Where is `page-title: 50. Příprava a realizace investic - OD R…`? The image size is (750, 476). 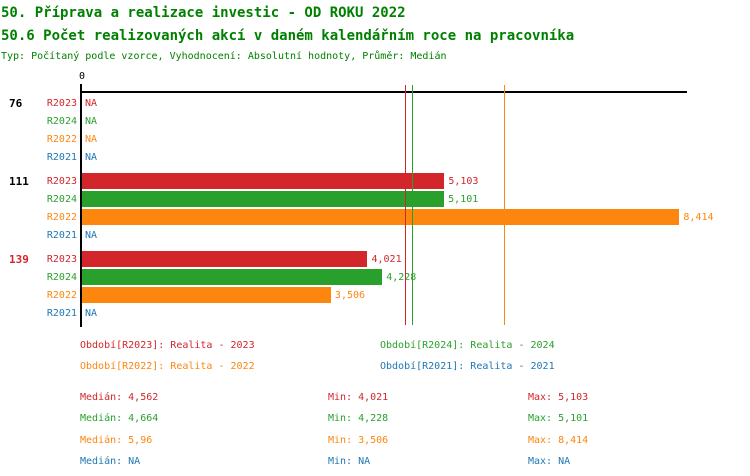 page-title: 50. Příprava a realizace investic - OD R… is located at coordinates (203, 13).